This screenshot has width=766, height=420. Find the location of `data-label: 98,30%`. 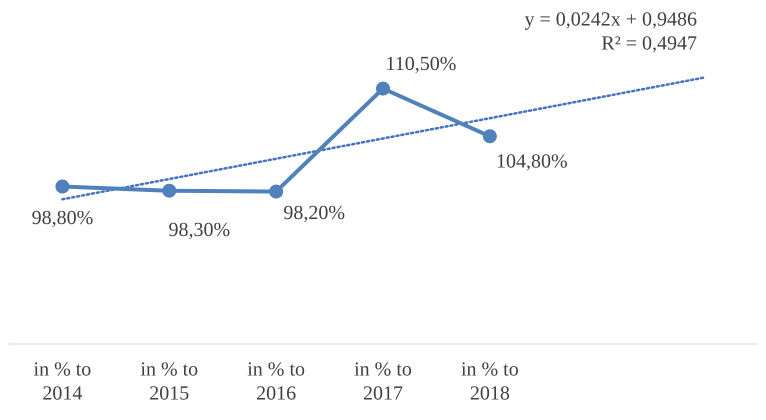

data-label: 98,30% is located at coordinates (199, 229).